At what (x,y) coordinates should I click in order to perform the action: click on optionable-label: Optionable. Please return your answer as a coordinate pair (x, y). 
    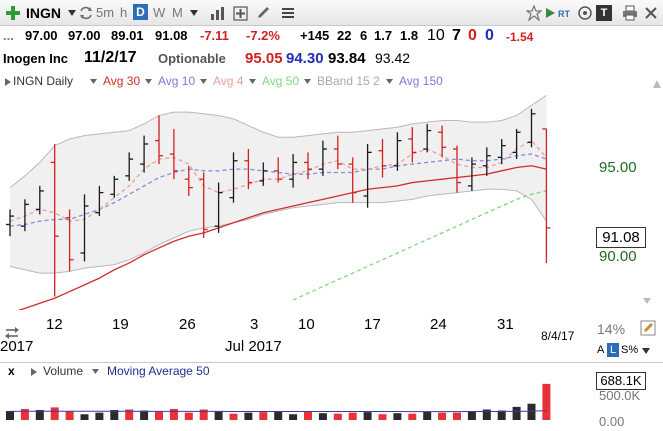
    Looking at the image, I should click on (192, 58).